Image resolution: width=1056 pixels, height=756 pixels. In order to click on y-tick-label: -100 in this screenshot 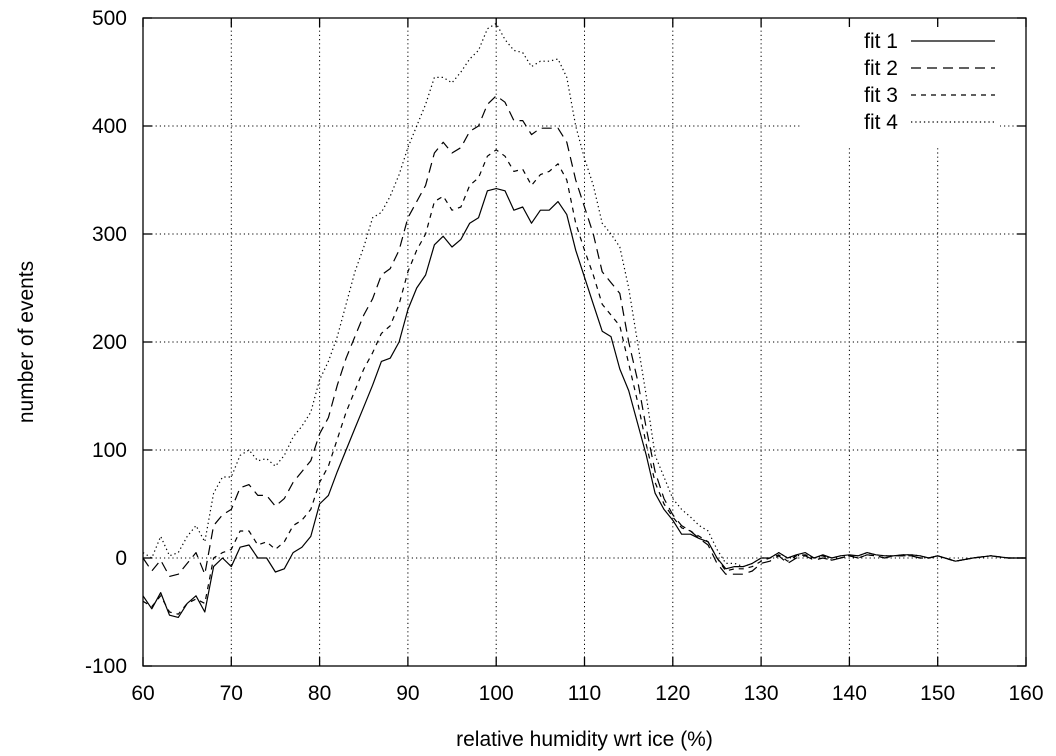, I will do `click(106, 666)`.